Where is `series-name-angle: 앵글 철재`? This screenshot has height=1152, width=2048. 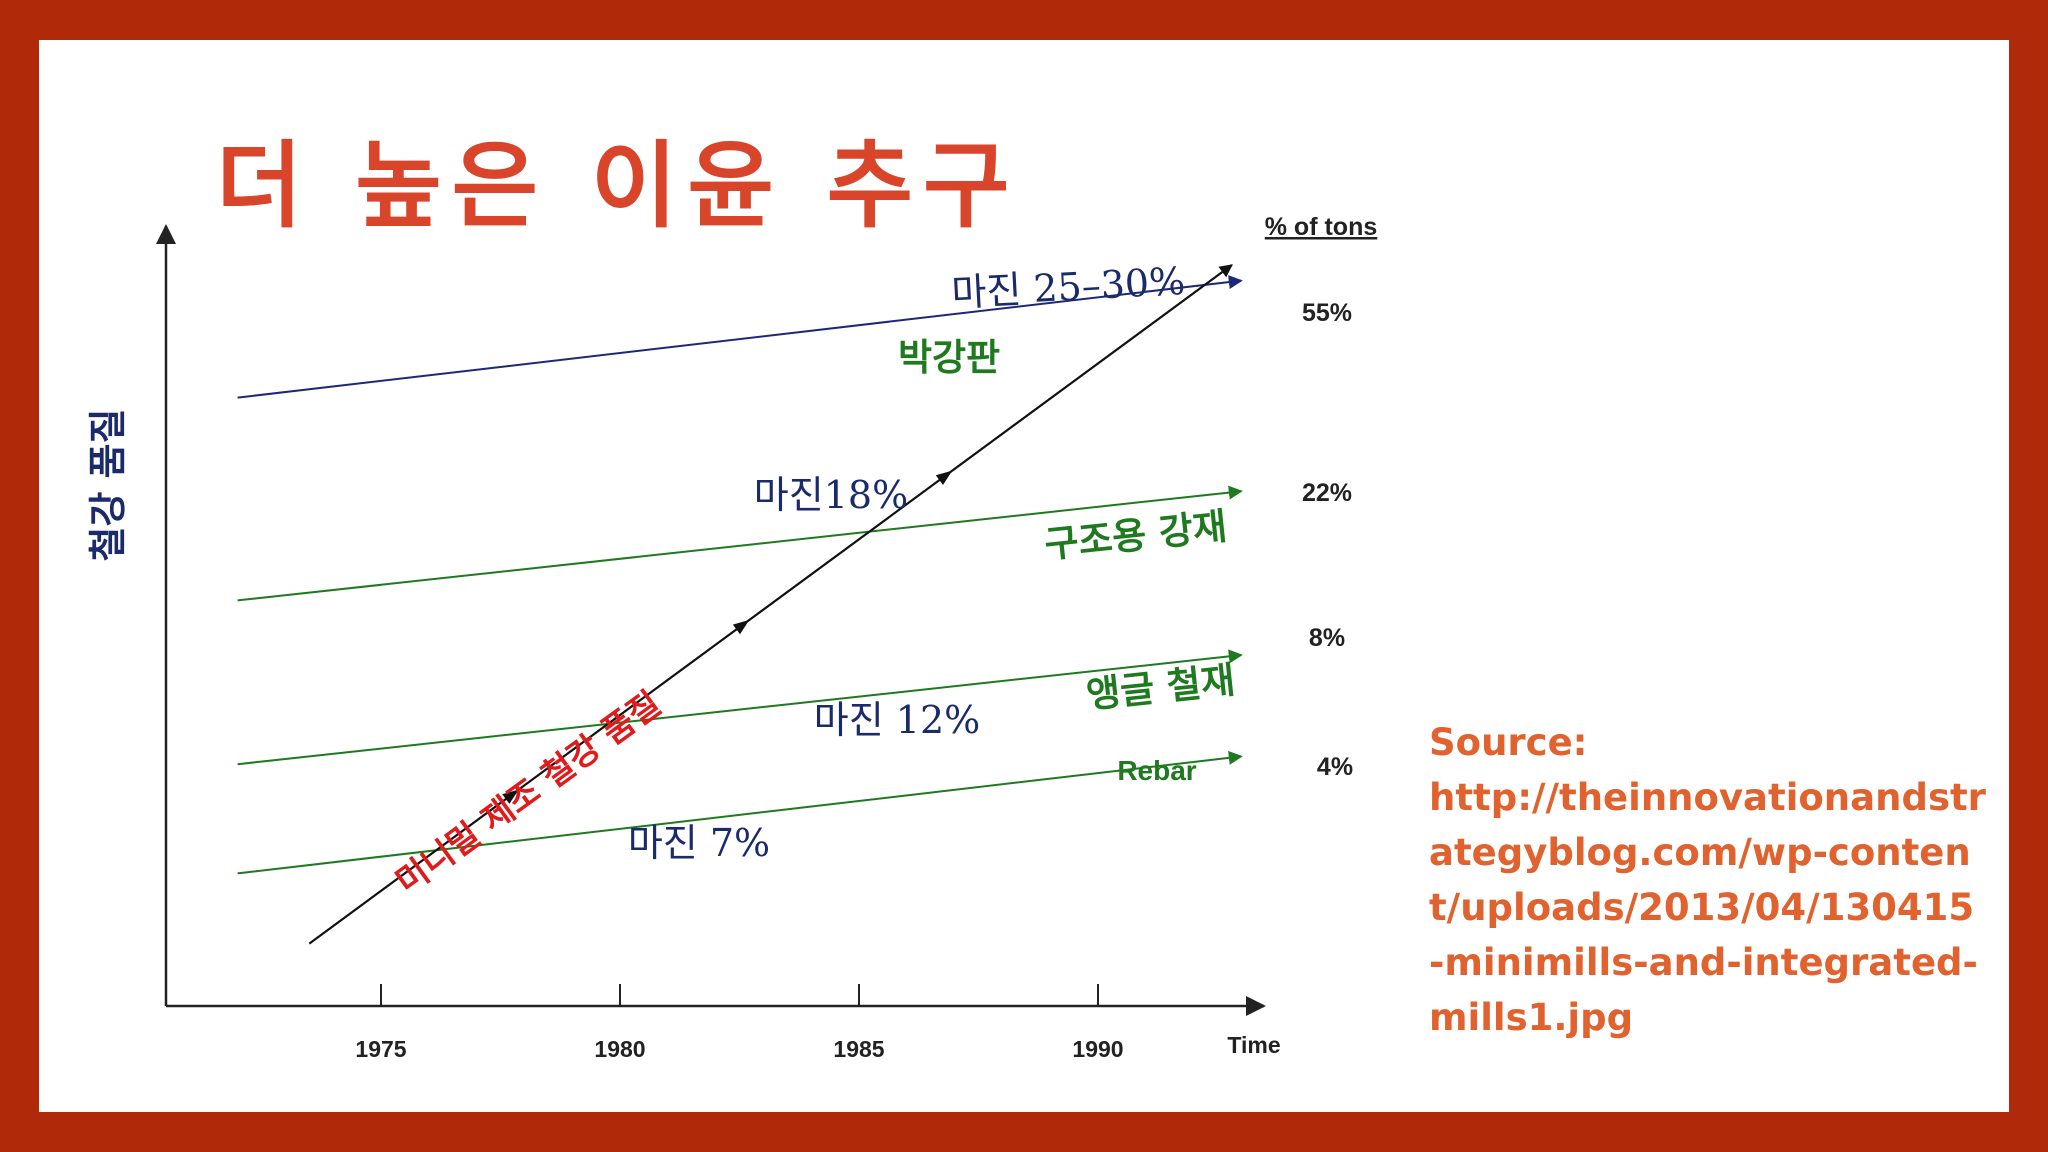
series-name-angle: 앵글 철재 is located at coordinates (1160, 686).